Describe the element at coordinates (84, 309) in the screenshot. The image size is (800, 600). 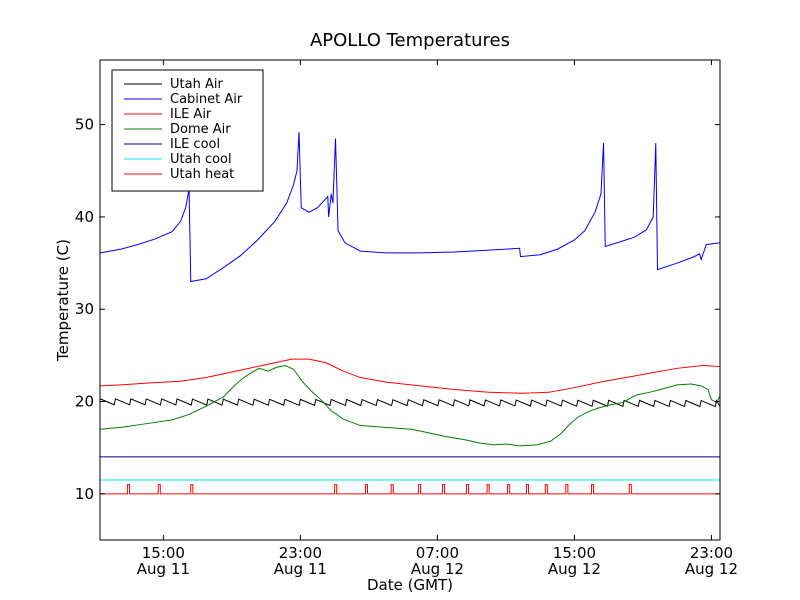
I see `y-tick-label: 30` at that location.